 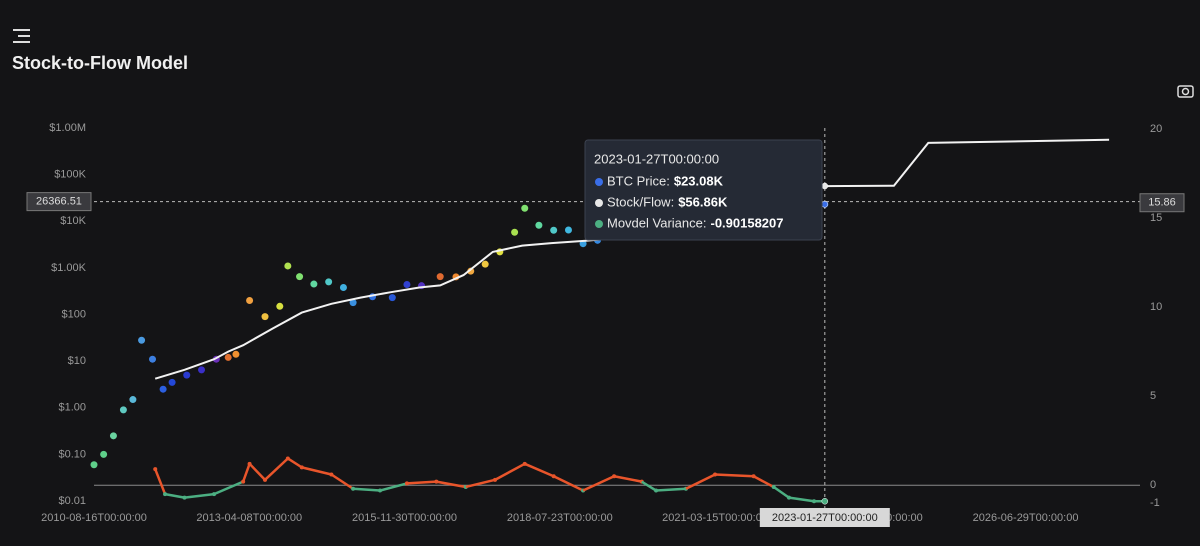 I want to click on camera-icon, so click(x=1185, y=91).